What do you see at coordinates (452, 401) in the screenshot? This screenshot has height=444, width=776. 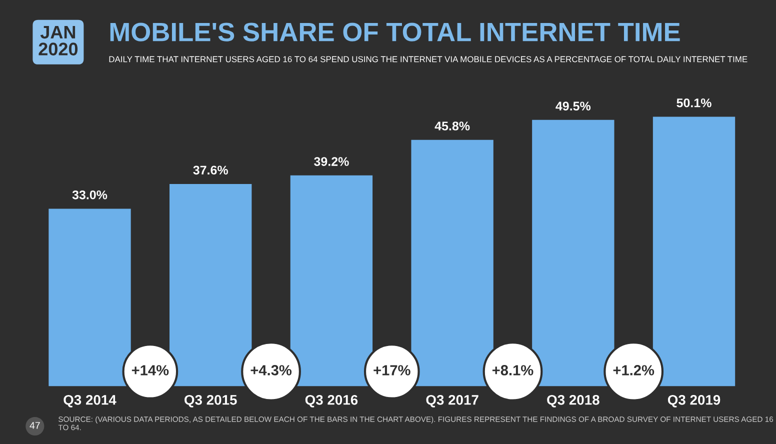 I see `x-tick-label: Q3 2017` at bounding box center [452, 401].